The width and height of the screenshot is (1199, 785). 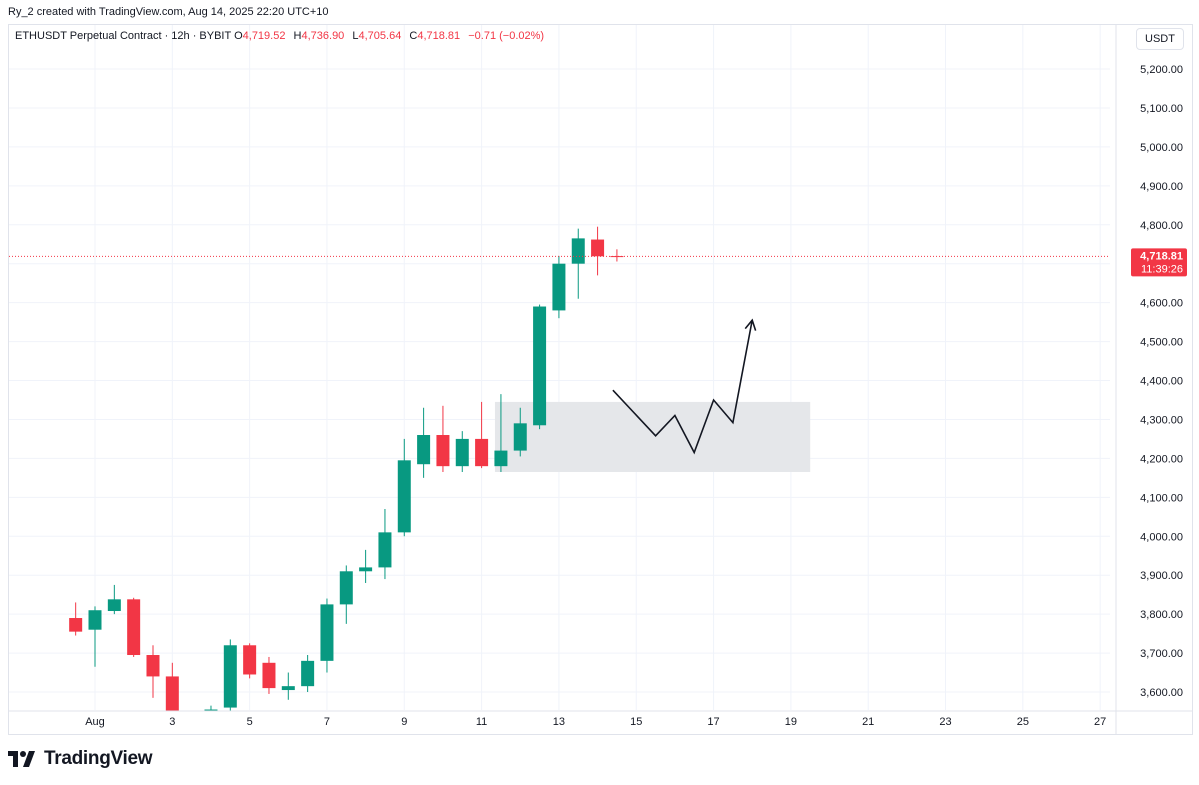 I want to click on low-label: L, so click(x=355, y=36).